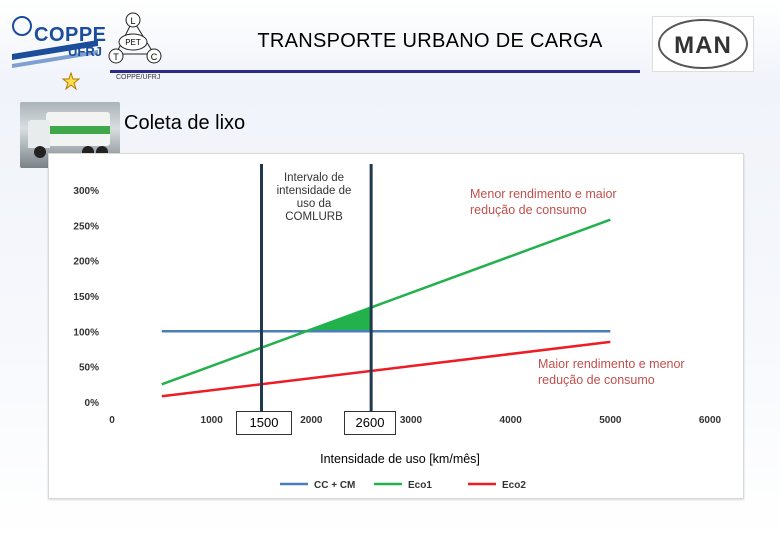 The height and width of the screenshot is (540, 780). What do you see at coordinates (400, 459) in the screenshot?
I see `x-axis-label: Intensidade de uso [km/mês]` at bounding box center [400, 459].